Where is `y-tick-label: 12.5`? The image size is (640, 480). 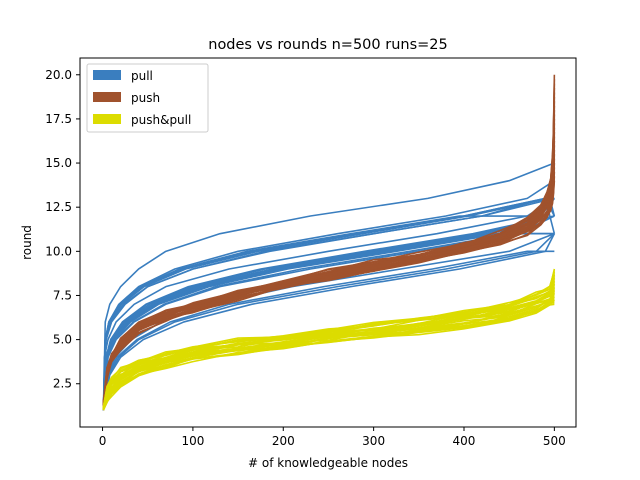
y-tick-label: 12.5 is located at coordinates (58, 207).